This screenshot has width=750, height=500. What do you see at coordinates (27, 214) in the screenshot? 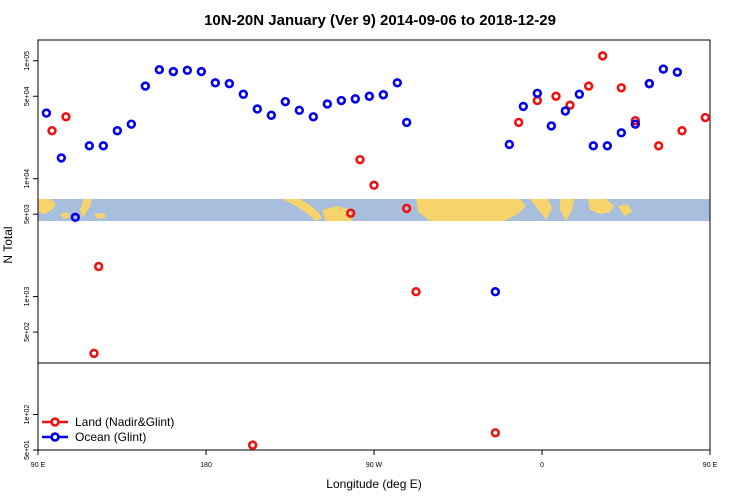
I see `y-tick-label: 5e+03` at bounding box center [27, 214].